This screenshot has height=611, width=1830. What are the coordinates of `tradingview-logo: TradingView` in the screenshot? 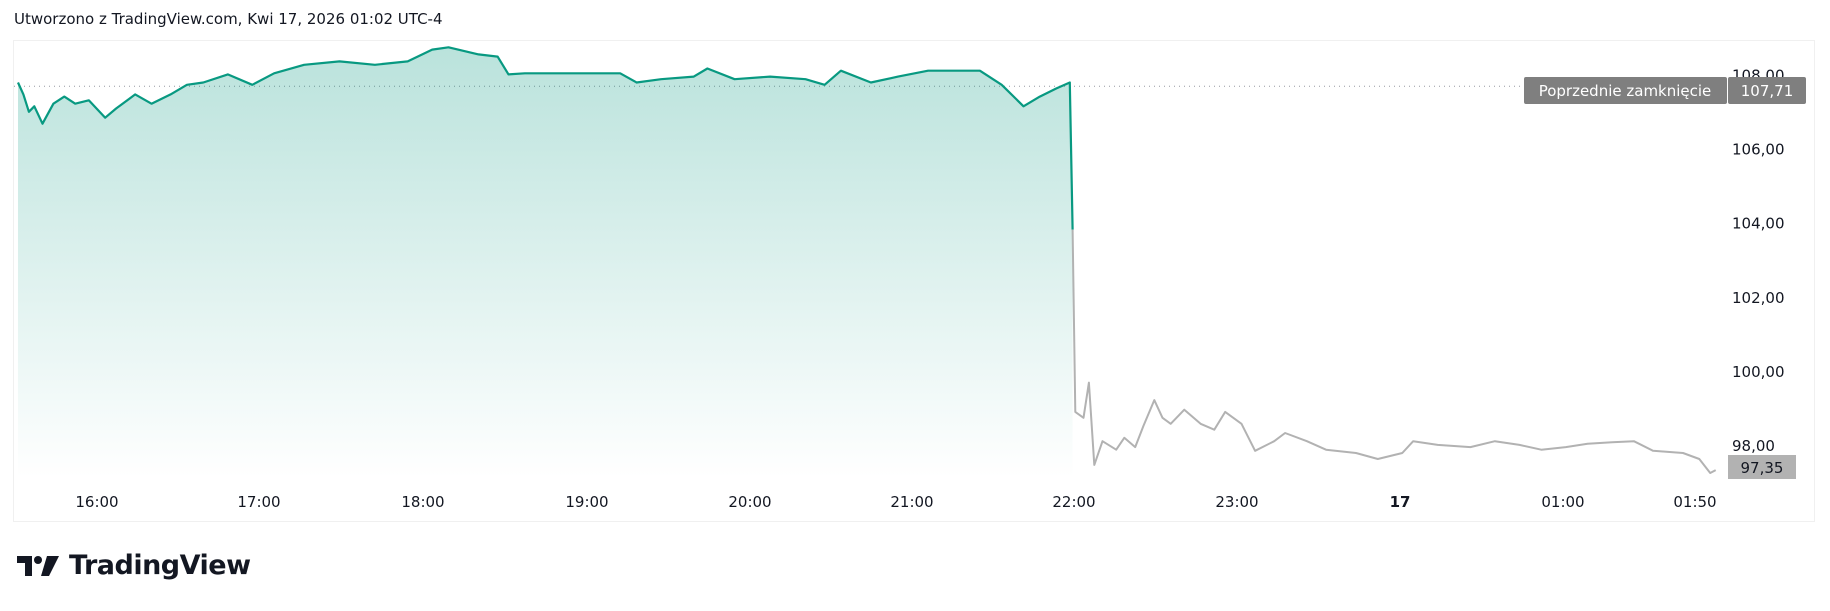 It's located at (134, 565).